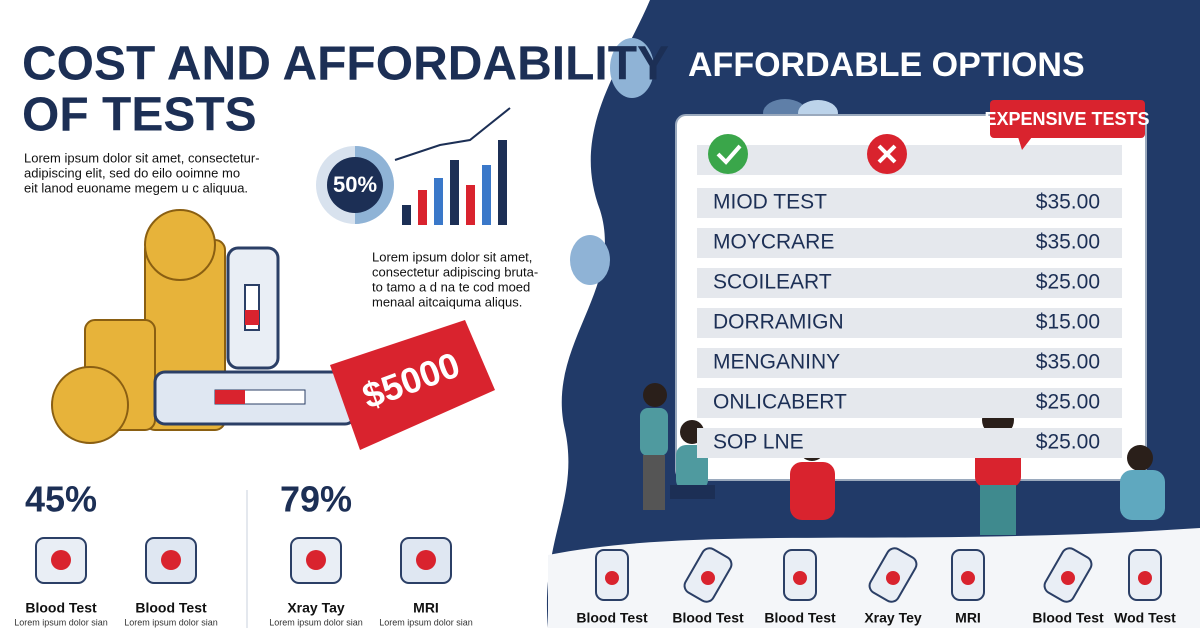 The width and height of the screenshot is (1200, 628). What do you see at coordinates (139, 115) in the screenshot?
I see `title: OF TESTS` at bounding box center [139, 115].